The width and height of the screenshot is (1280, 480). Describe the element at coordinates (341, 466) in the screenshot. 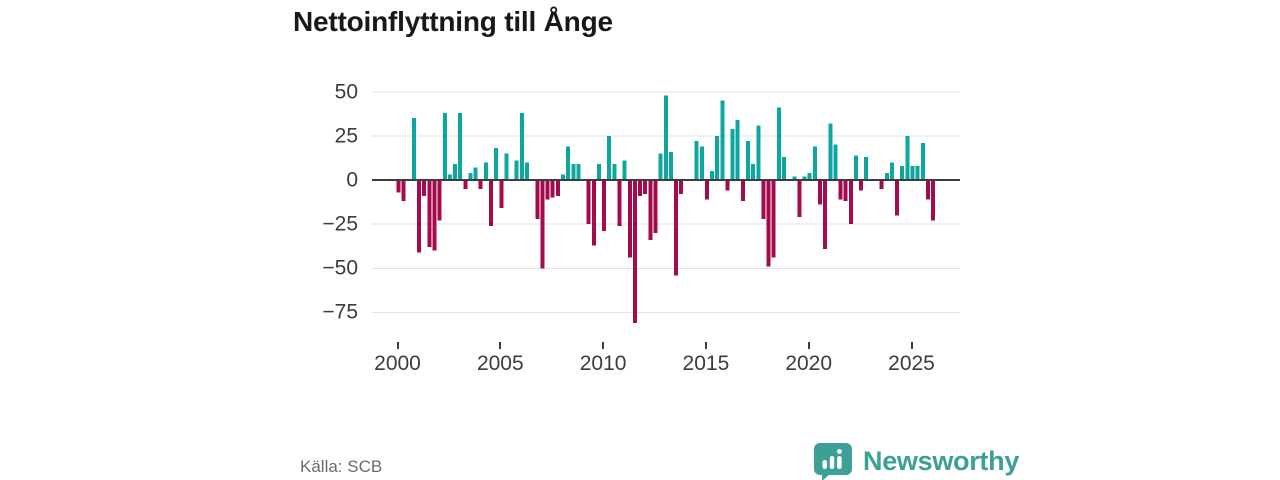

I see `source-note: Källa: SCB` at that location.